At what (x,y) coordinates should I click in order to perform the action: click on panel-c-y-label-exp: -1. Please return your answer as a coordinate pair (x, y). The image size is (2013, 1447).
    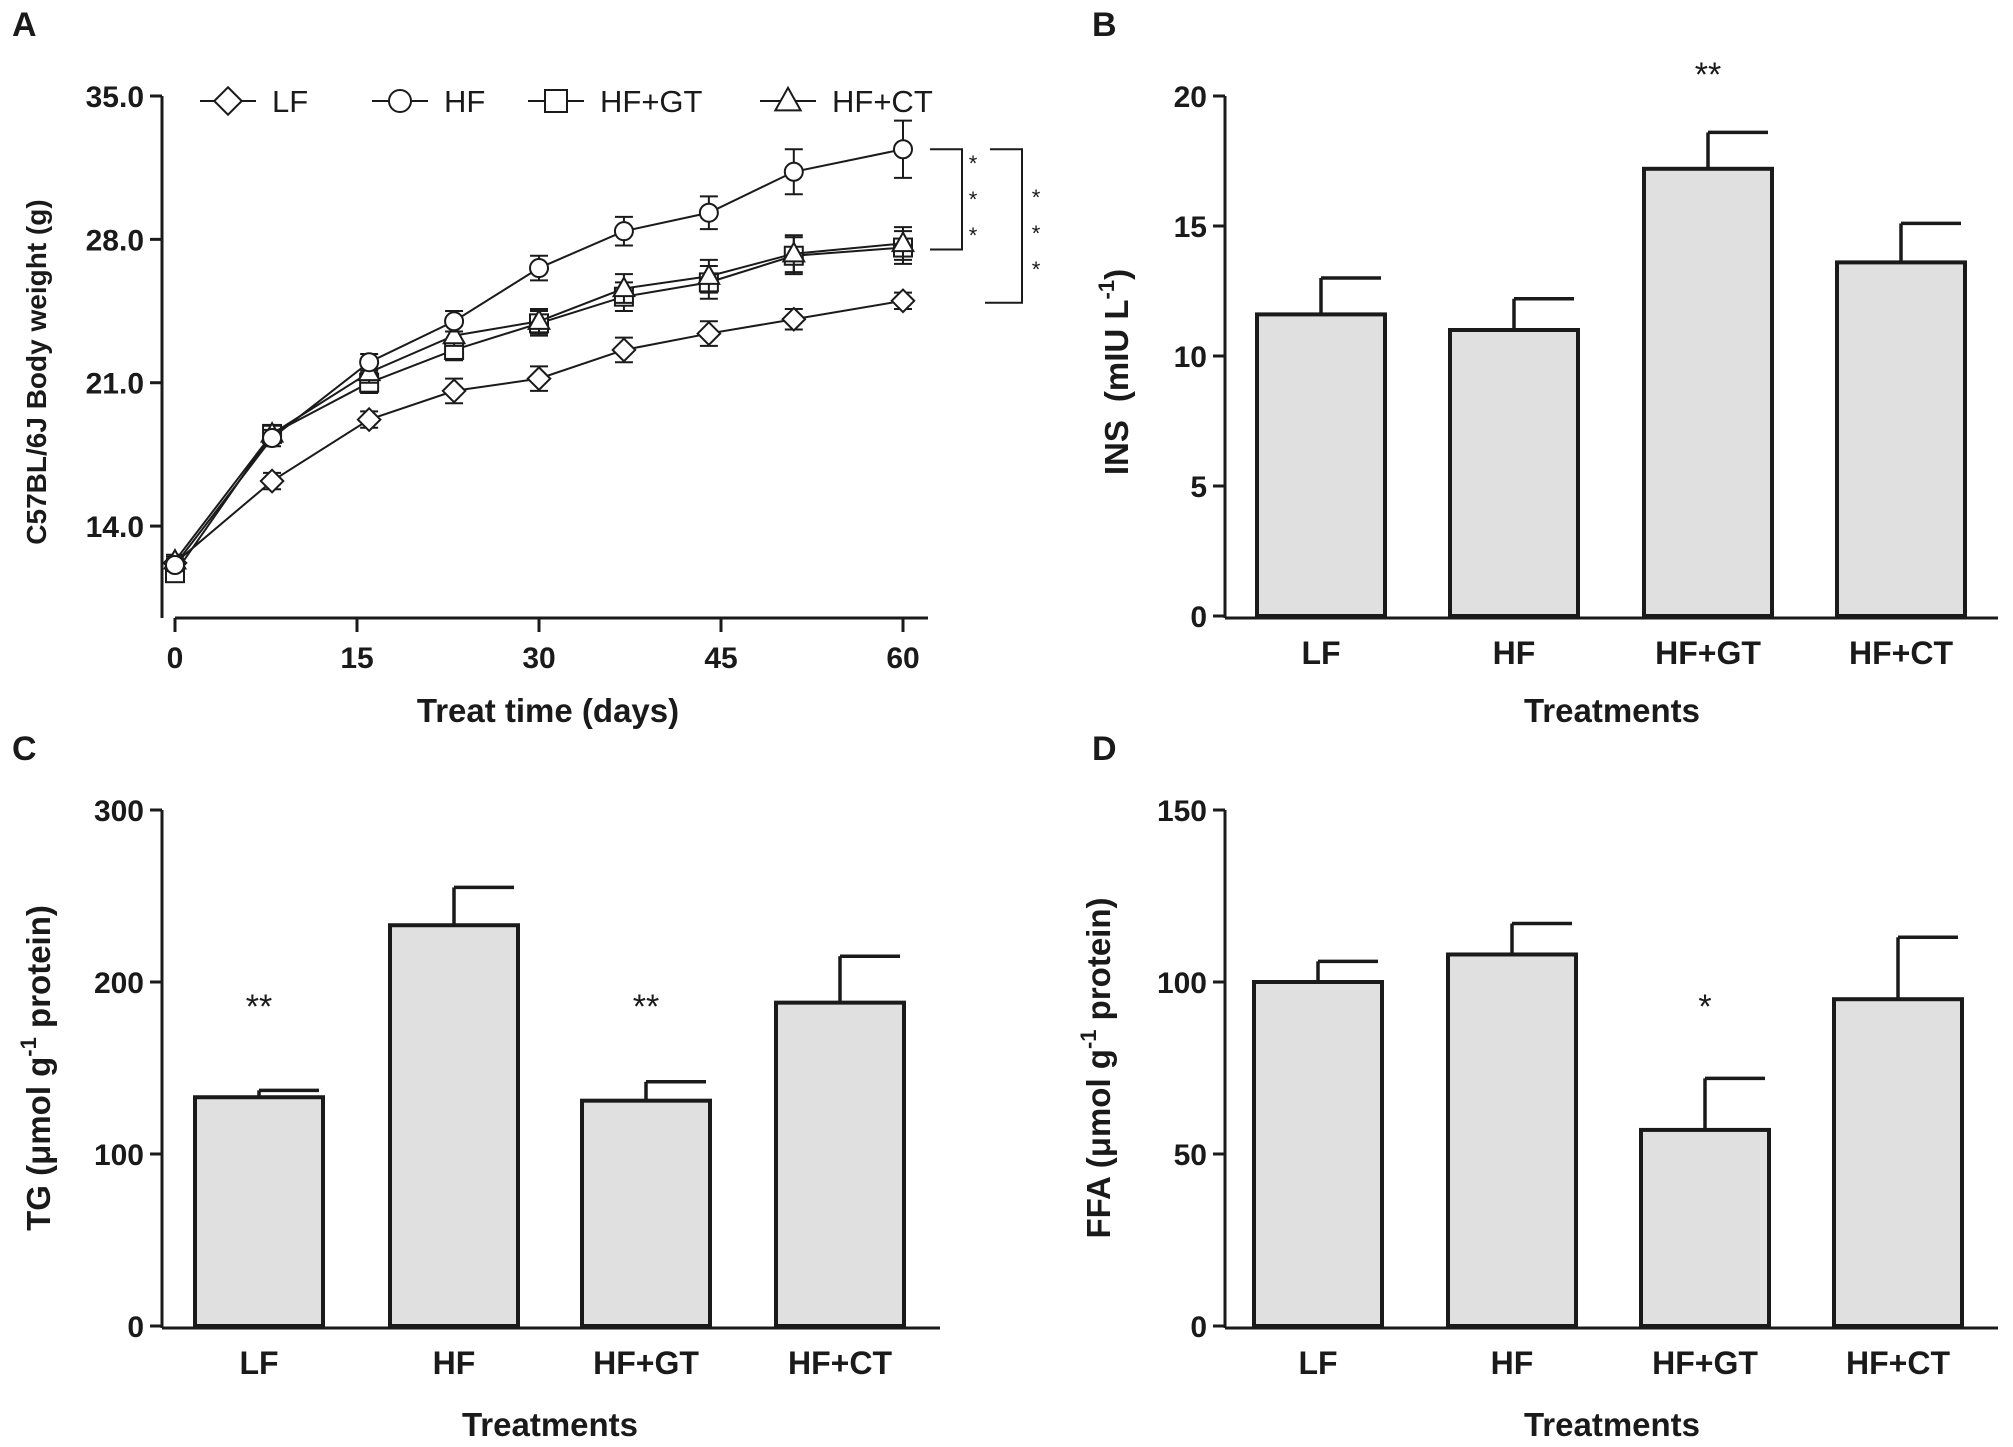
    Looking at the image, I should click on (28, 1047).